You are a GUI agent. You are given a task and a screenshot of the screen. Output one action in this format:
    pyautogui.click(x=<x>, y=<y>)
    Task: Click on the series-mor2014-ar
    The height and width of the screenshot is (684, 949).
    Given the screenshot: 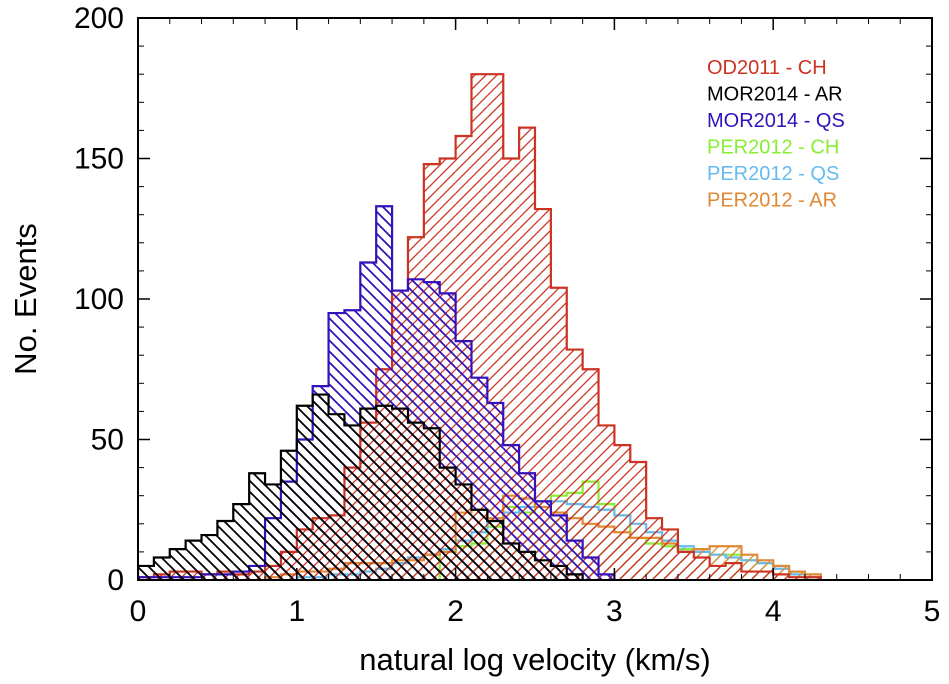 What is the action you would take?
    pyautogui.click(x=361, y=486)
    